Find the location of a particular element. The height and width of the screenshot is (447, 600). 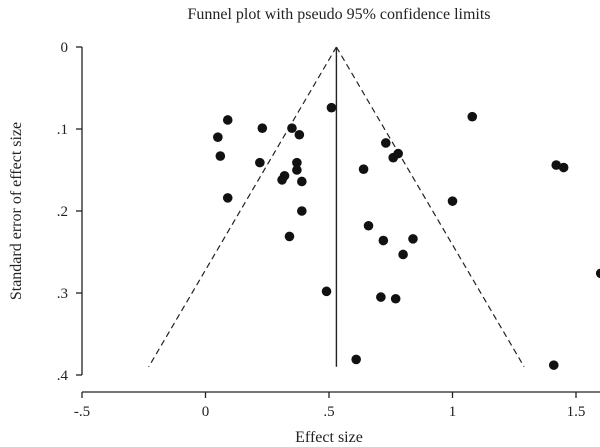

x-tick-label: 1.5 is located at coordinates (576, 412).